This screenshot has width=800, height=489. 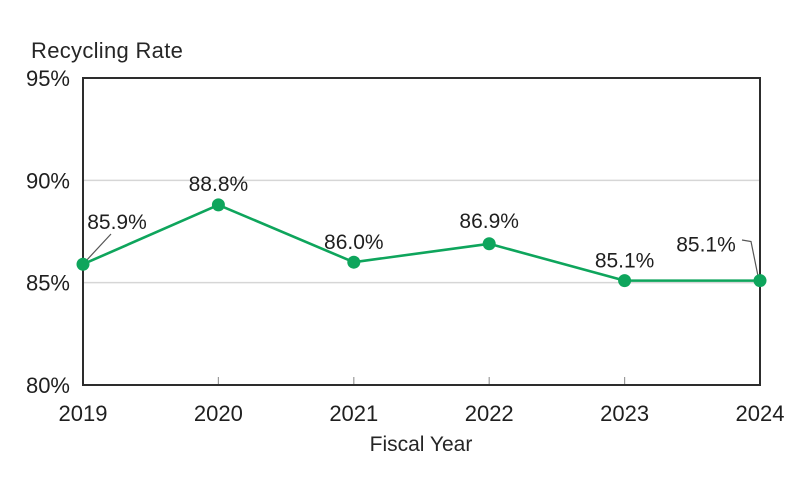 I want to click on x-axis-tick-label: 2019, so click(x=83, y=413).